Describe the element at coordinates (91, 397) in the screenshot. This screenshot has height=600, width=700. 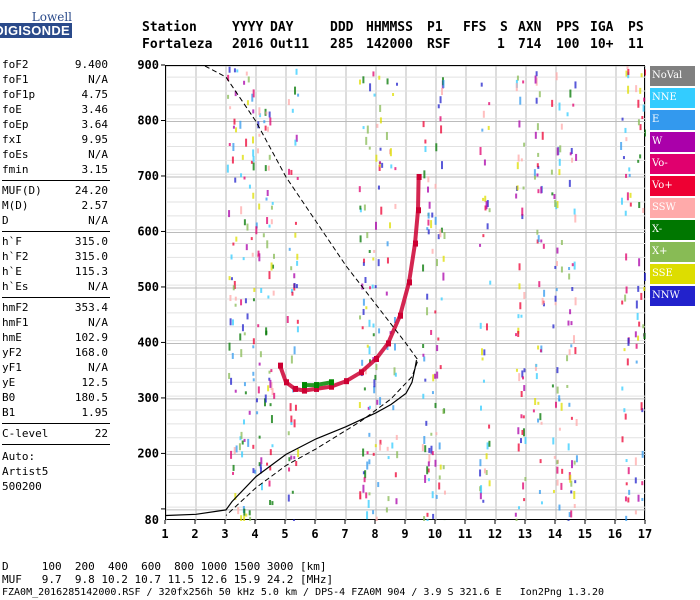
I see `param-value: 180.5` at that location.